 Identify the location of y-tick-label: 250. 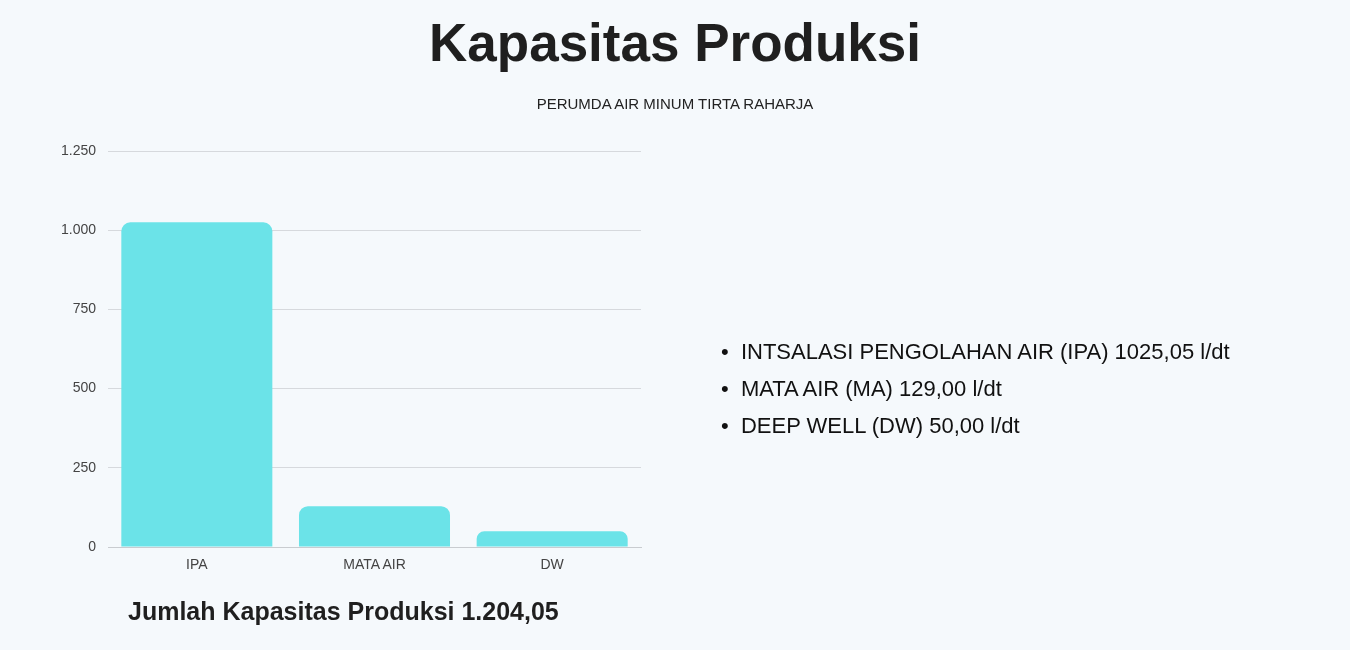
(84, 466).